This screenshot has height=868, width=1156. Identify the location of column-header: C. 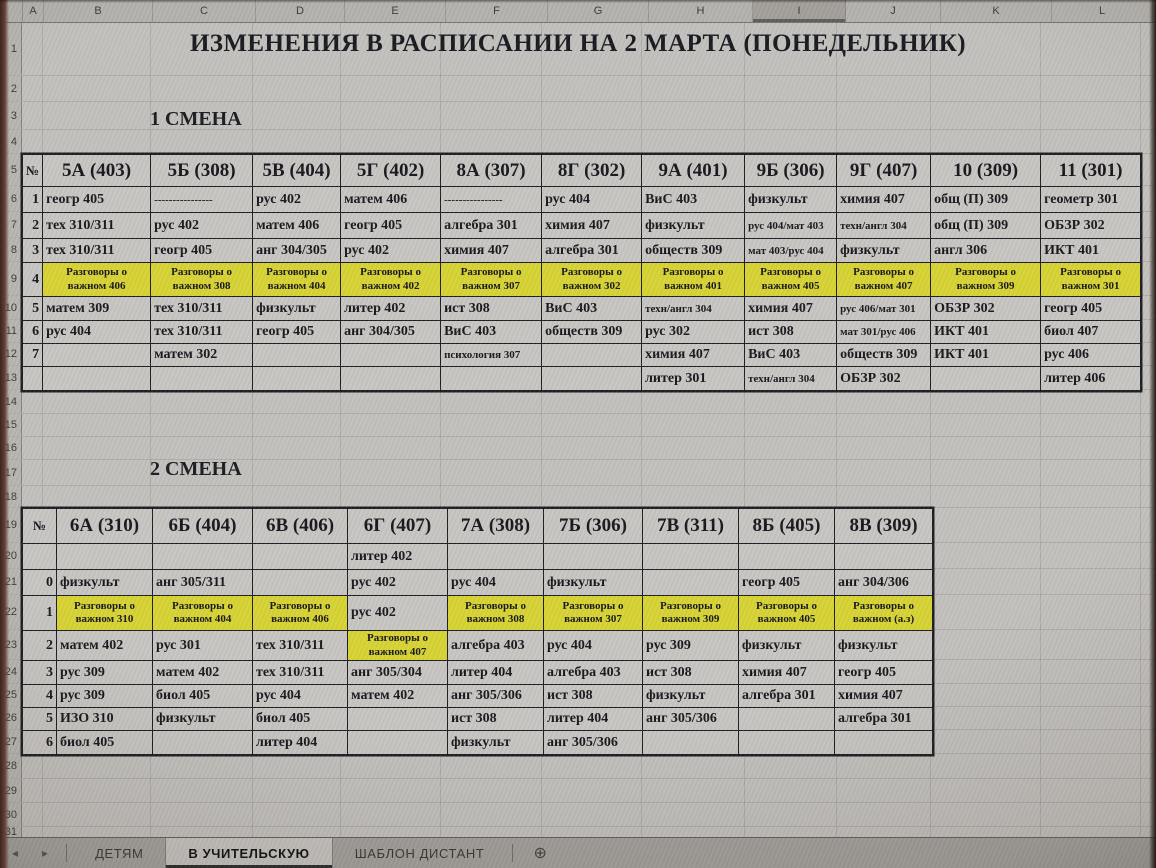
(204, 11).